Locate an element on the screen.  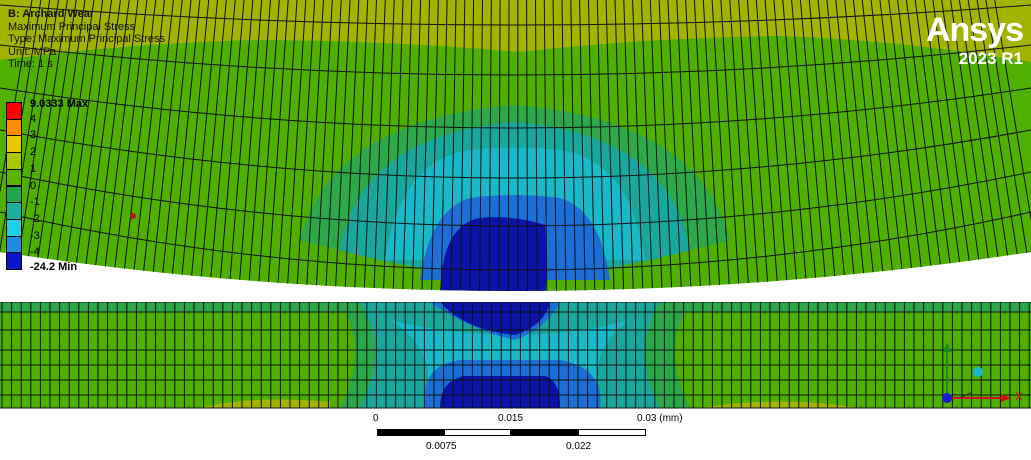
legend-label-8: -4 is located at coordinates (35, 252).